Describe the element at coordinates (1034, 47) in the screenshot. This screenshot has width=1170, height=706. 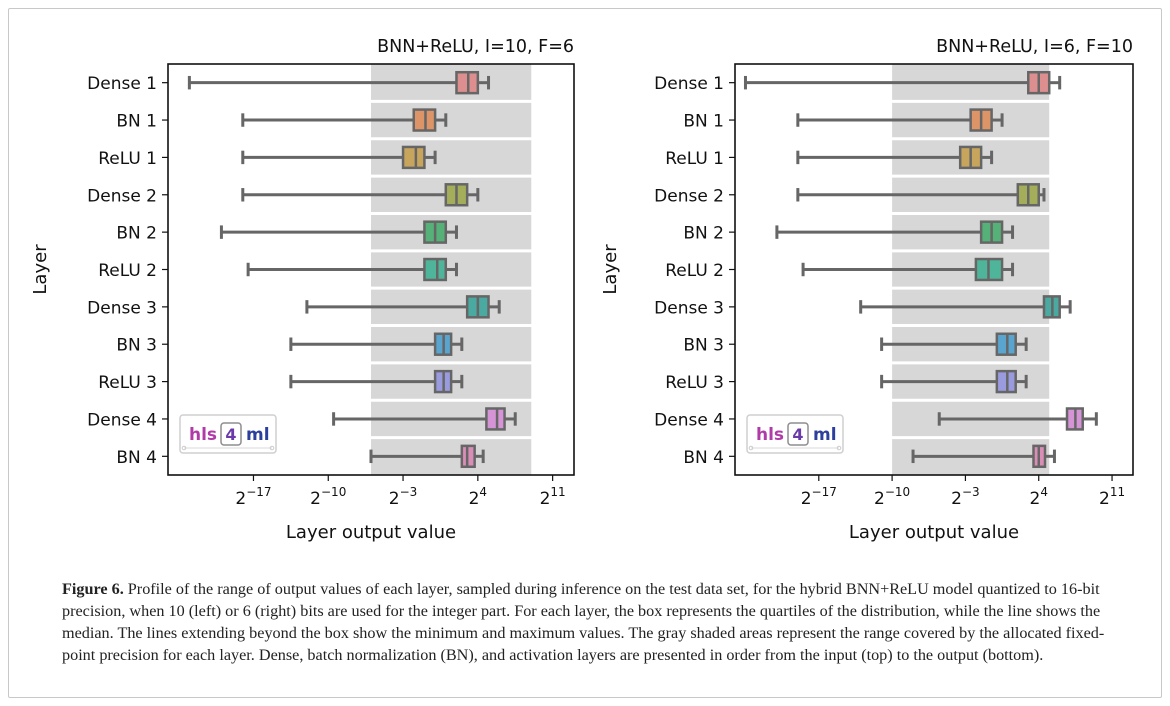
I see `chart-title: BNN+ReLU, I=6, F=10` at that location.